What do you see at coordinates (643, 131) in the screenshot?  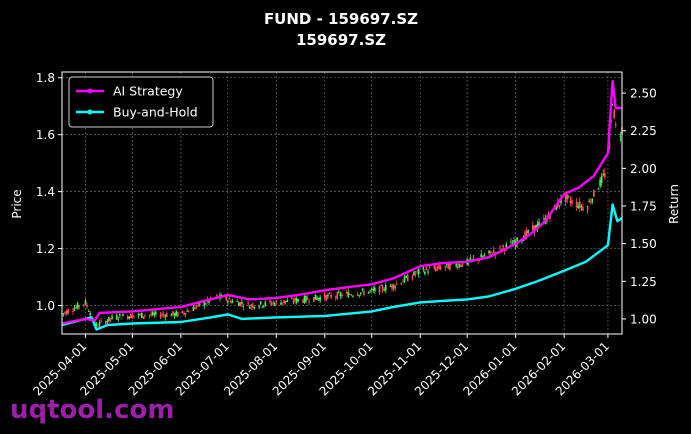 I see `y-right-tick-label: 2.25` at bounding box center [643, 131].